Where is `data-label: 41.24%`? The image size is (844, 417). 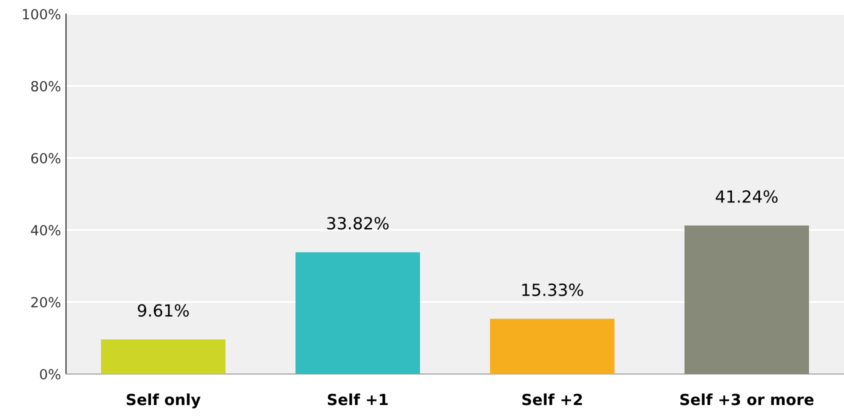 data-label: 41.24% is located at coordinates (747, 196).